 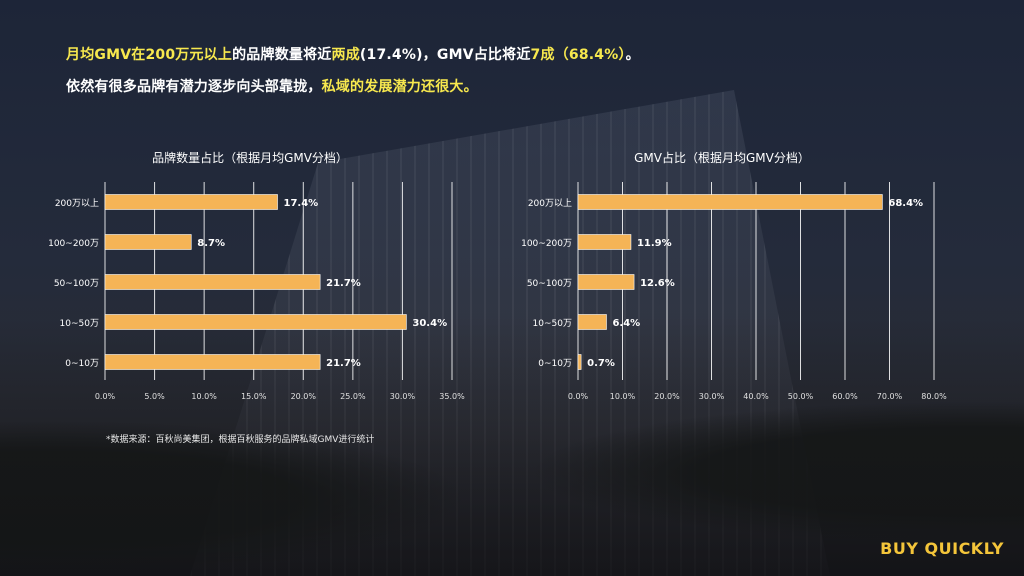 What do you see at coordinates (890, 396) in the screenshot?
I see `x-tick-label: 70.0%` at bounding box center [890, 396].